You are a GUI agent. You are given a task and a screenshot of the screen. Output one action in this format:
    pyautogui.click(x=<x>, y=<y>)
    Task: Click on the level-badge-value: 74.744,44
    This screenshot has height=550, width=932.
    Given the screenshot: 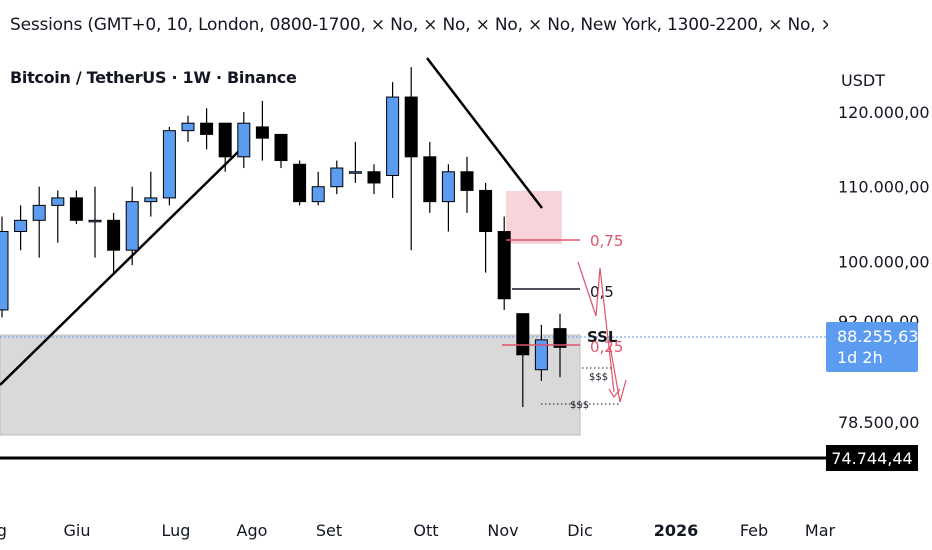 What is the action you would take?
    pyautogui.click(x=871, y=458)
    